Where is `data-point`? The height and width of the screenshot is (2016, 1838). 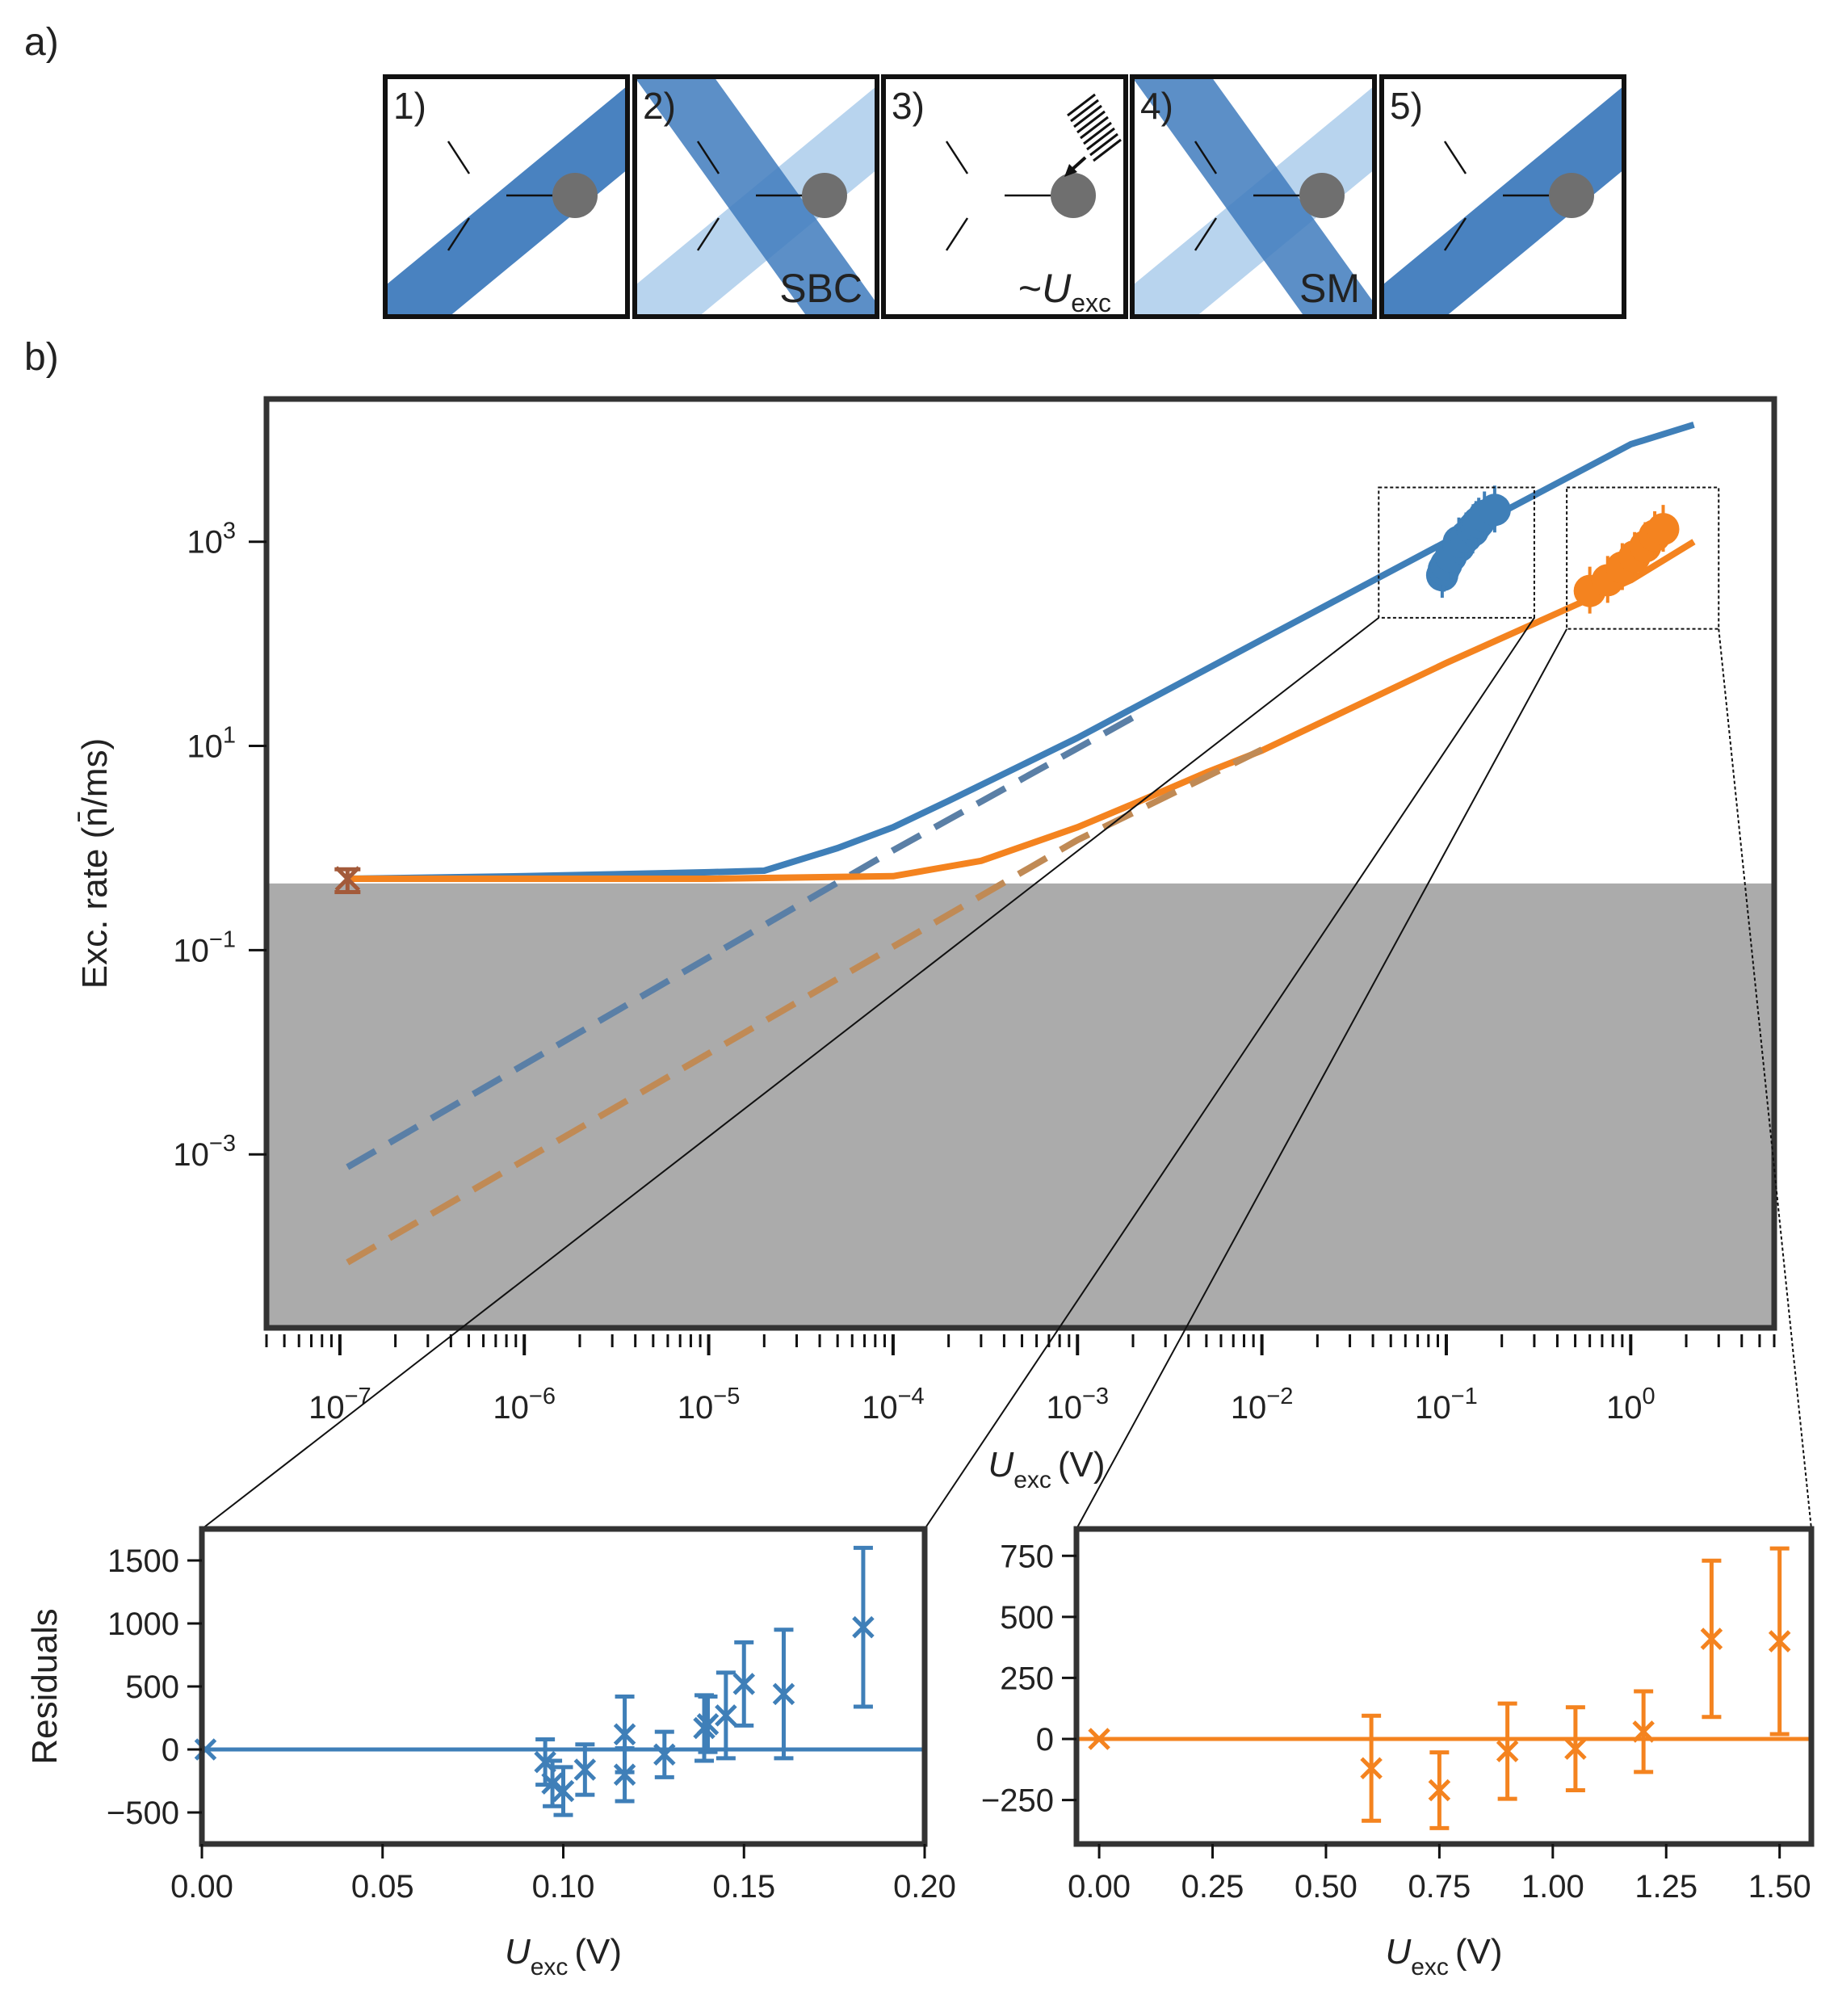 data-point is located at coordinates (1494, 510).